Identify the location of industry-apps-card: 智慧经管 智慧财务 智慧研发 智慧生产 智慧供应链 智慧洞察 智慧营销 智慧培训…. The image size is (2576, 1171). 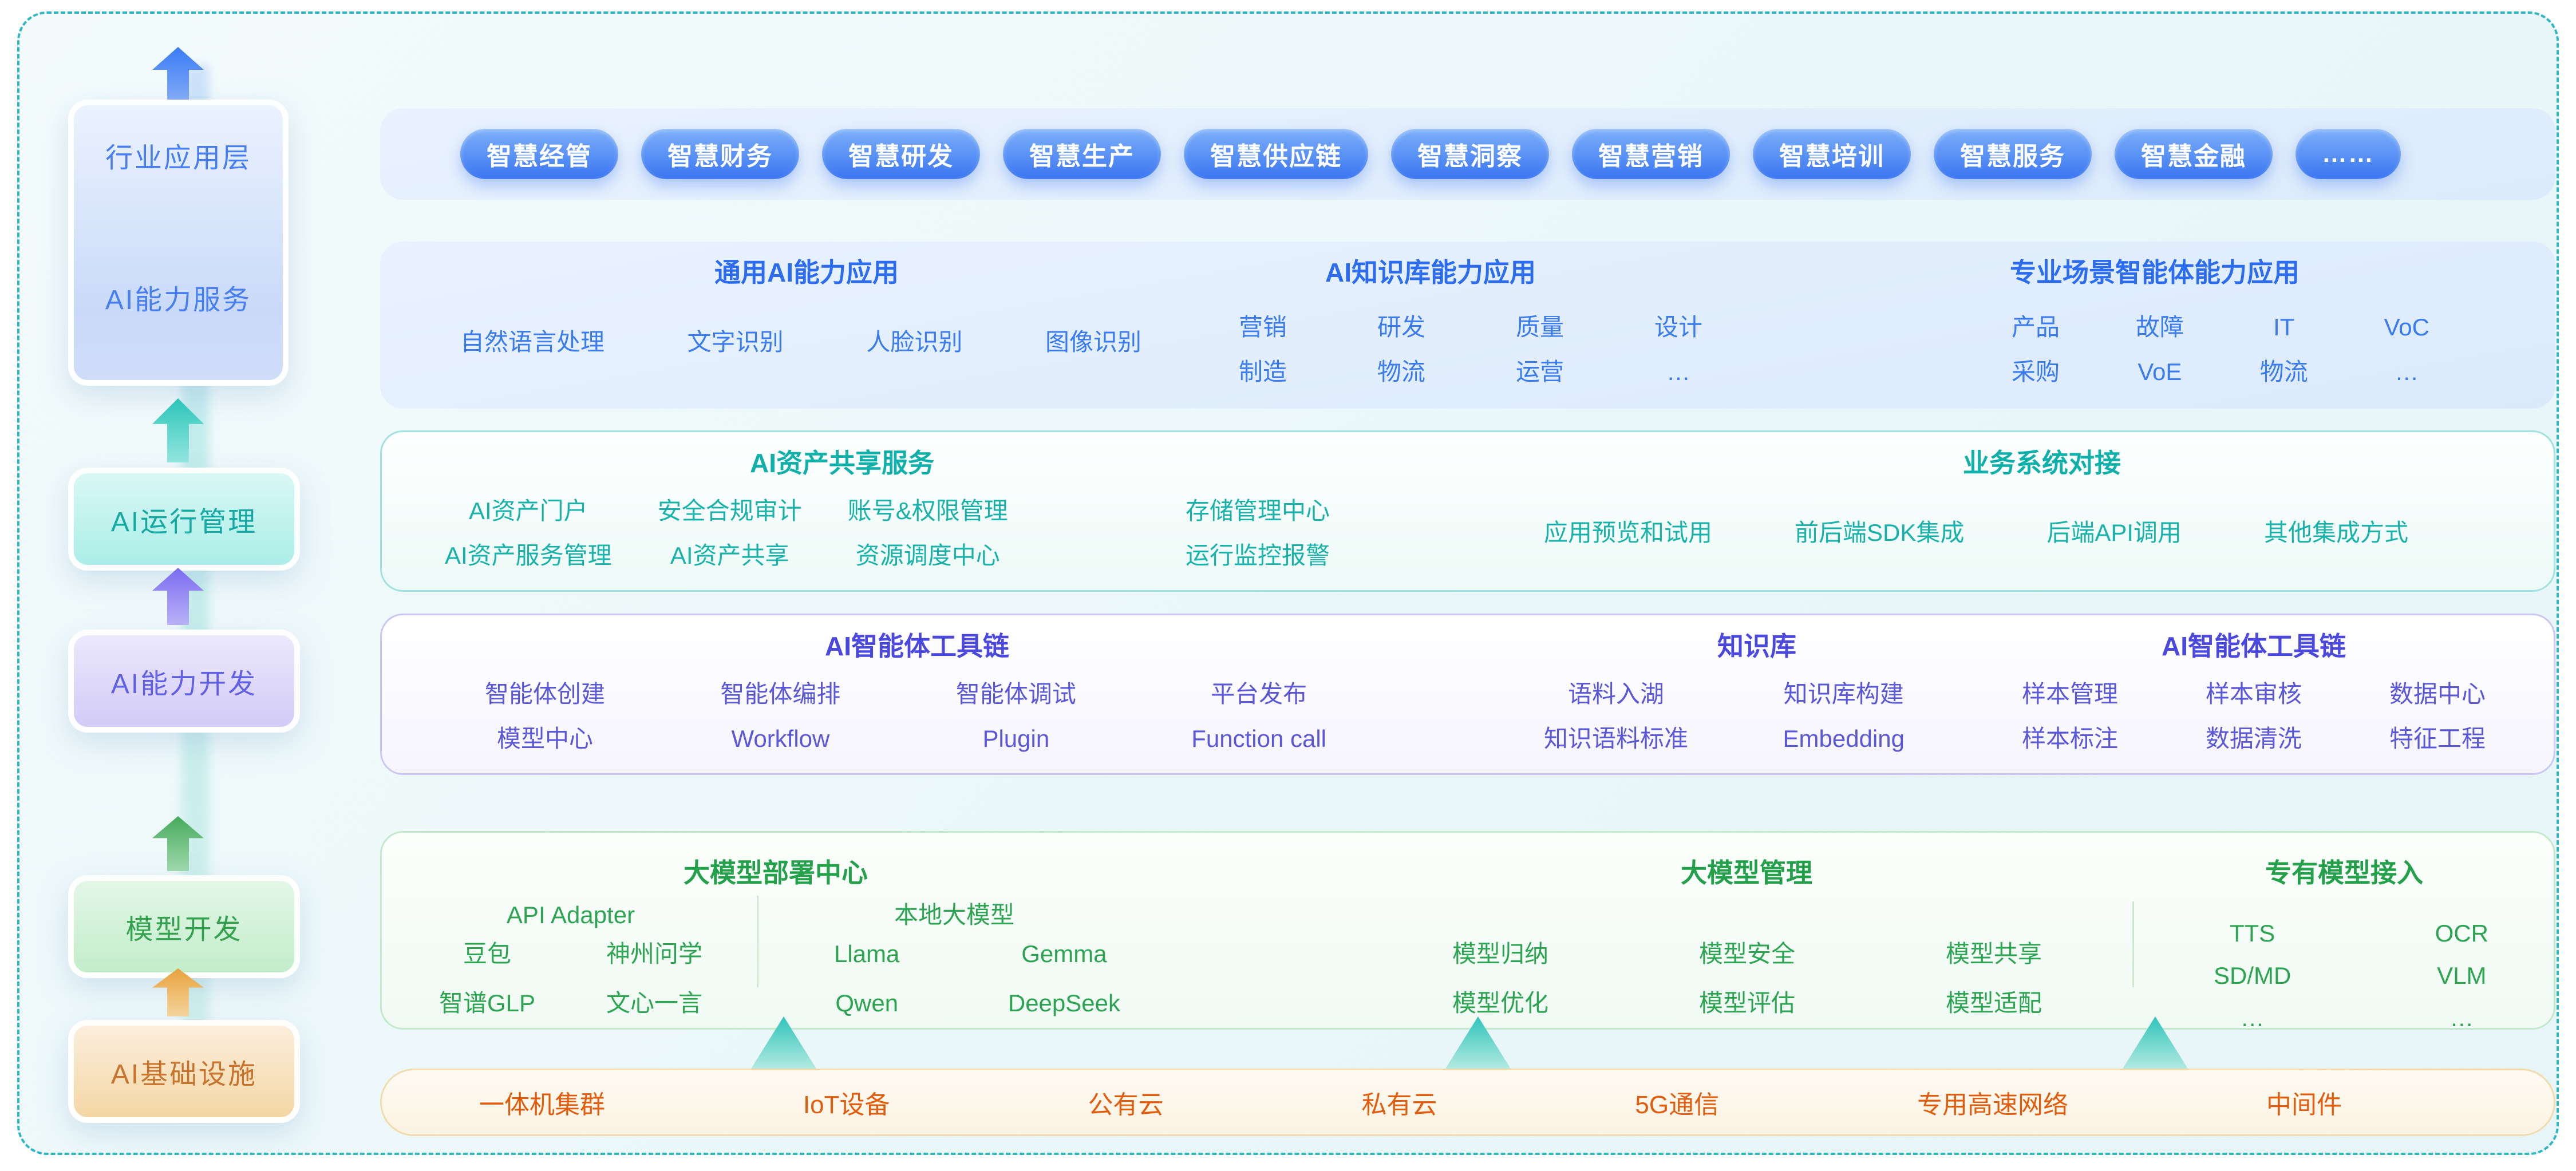
(1467, 154).